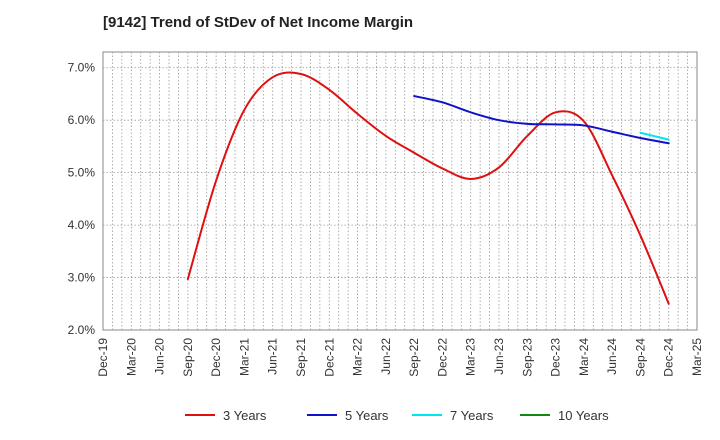 The width and height of the screenshot is (720, 440). What do you see at coordinates (160, 356) in the screenshot?
I see `x-tick-label: Jun-20` at bounding box center [160, 356].